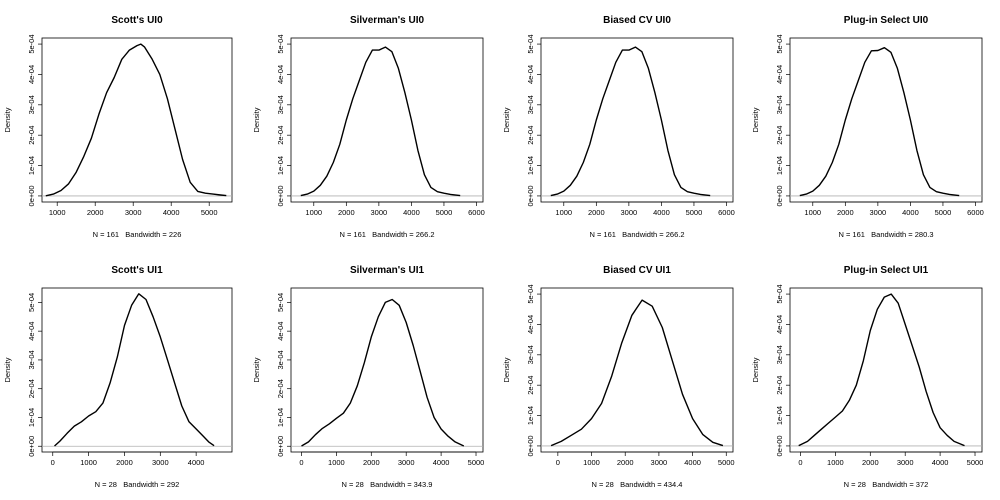 This screenshot has width=1000, height=500. I want to click on panel-title: Scott's UI1, so click(137, 270).